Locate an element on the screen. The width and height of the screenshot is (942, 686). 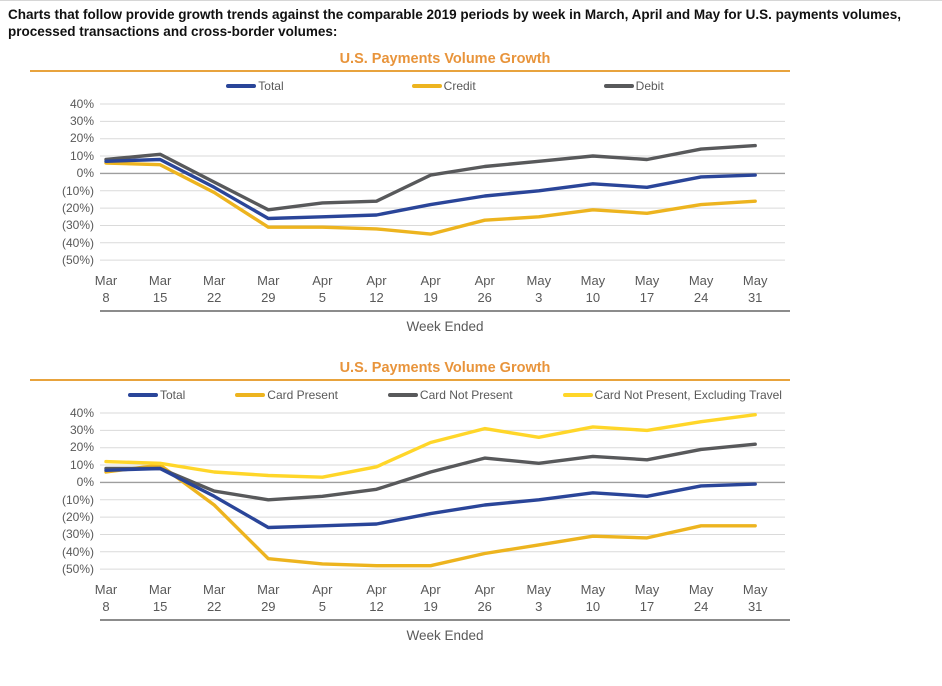
series-line-credit is located at coordinates (430, 198).